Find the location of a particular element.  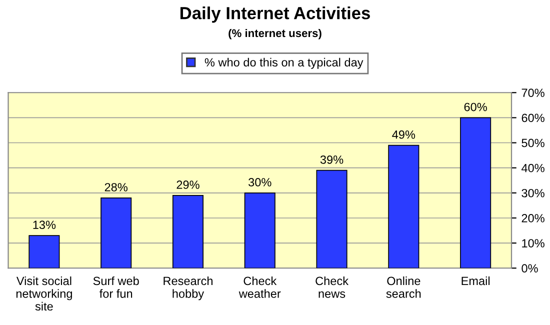

data-label: 28% is located at coordinates (116, 187).